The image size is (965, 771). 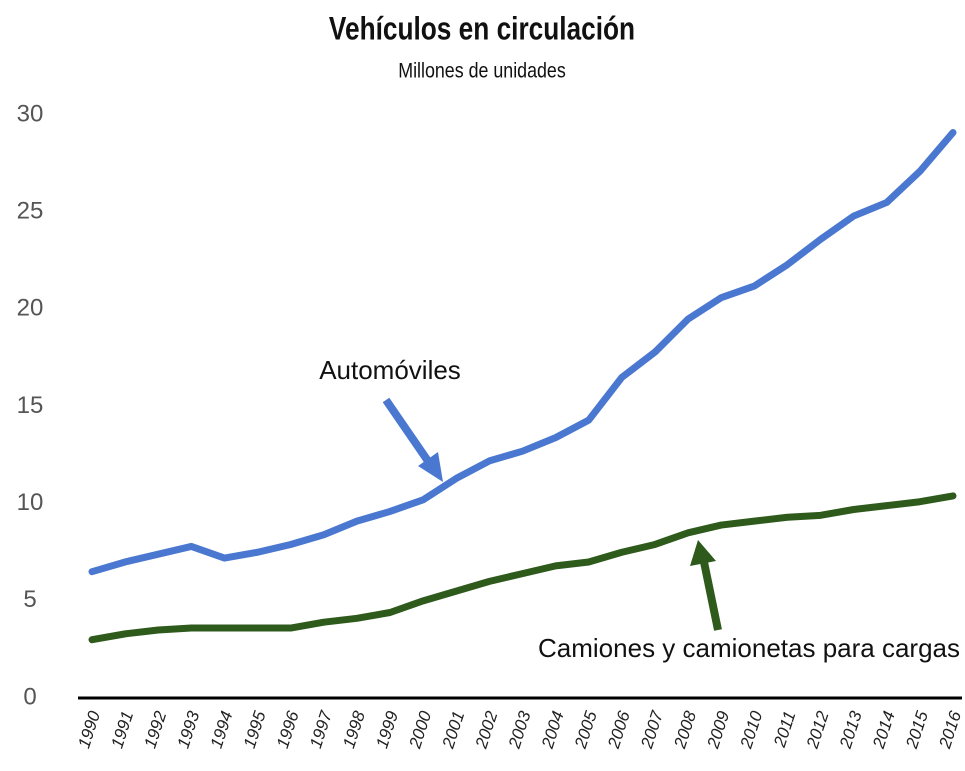 What do you see at coordinates (884, 730) in the screenshot?
I see `x-tick-label: 2014` at bounding box center [884, 730].